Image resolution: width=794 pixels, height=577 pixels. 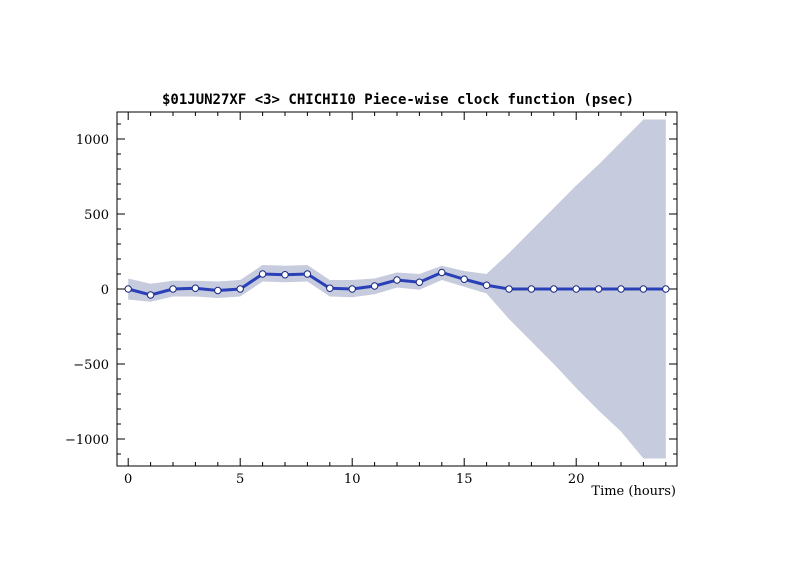 I want to click on x-tick-label: 5, so click(x=240, y=479).